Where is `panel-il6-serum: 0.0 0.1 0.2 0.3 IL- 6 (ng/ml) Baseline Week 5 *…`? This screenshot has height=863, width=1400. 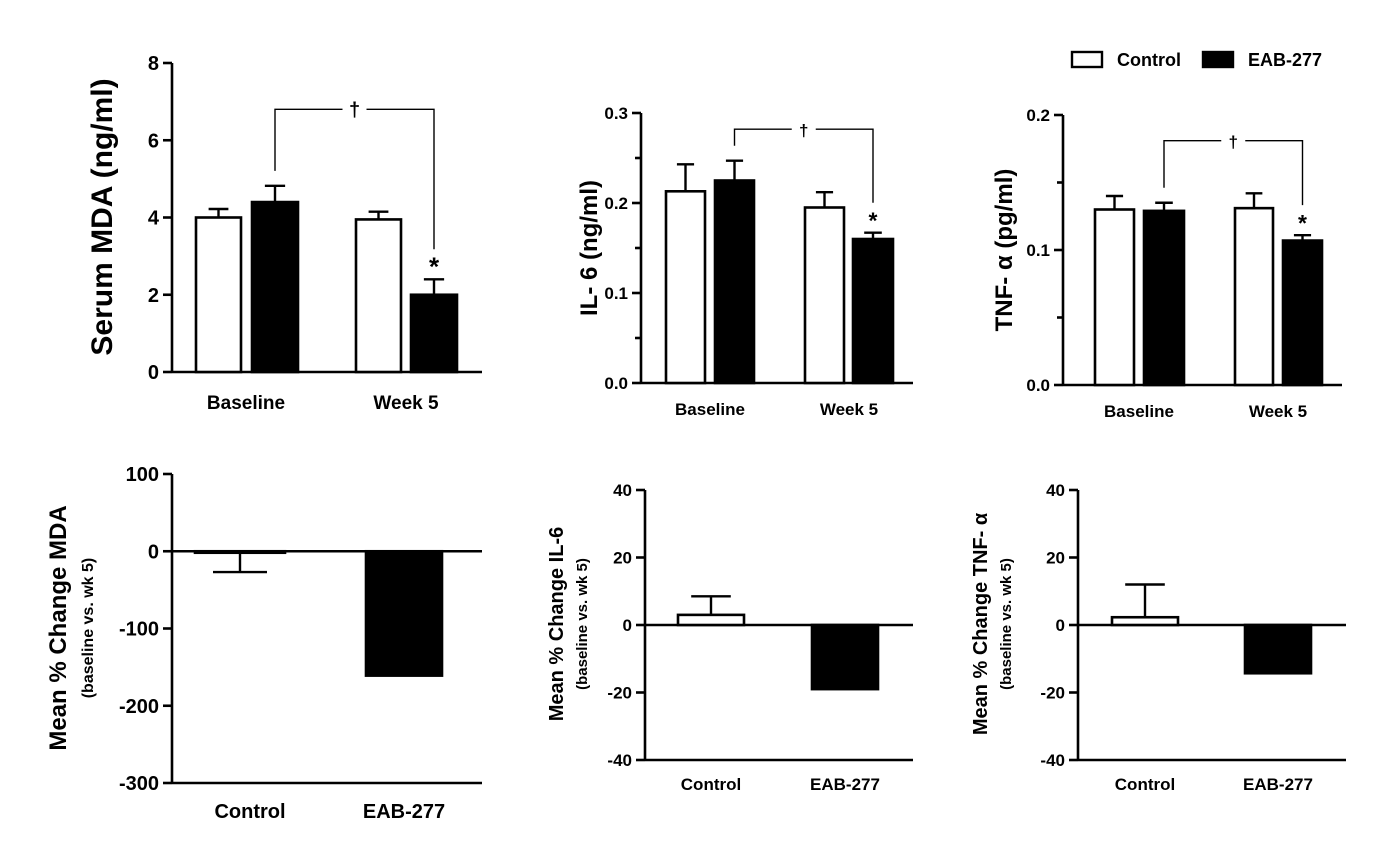 panel-il6-serum: 0.0 0.1 0.2 0.3 IL- 6 (ng/ml) Baseline Week 5 *… is located at coordinates (744, 261).